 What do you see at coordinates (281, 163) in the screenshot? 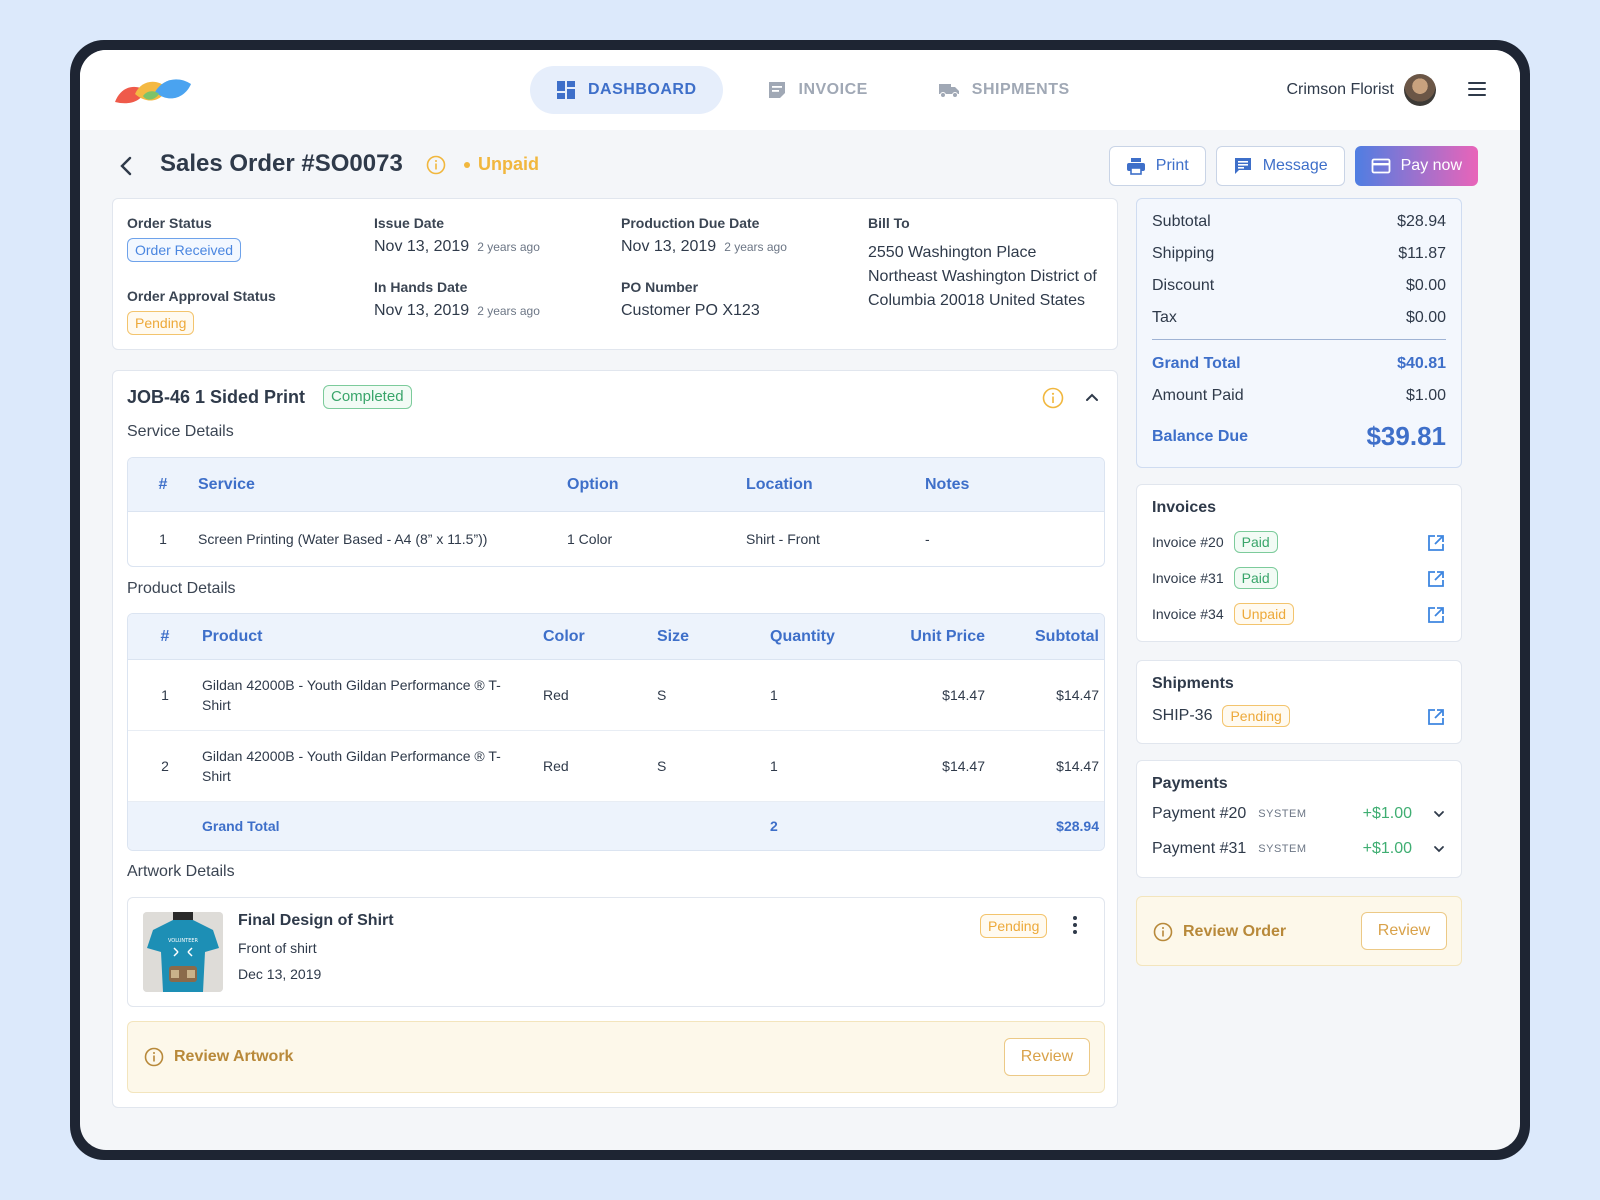
I see `page-title: Sales Order #SO0073` at bounding box center [281, 163].